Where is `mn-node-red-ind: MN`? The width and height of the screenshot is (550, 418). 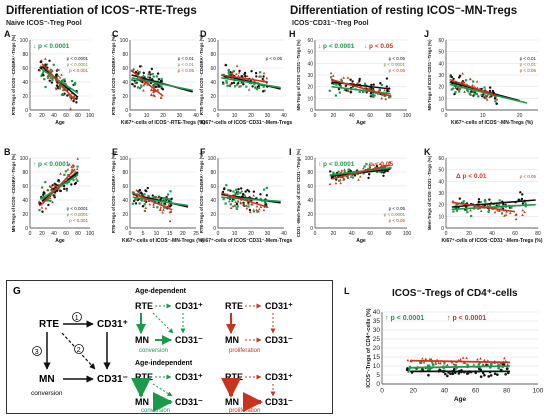
mn-node-red-ind: MN is located at coordinates (232, 402).